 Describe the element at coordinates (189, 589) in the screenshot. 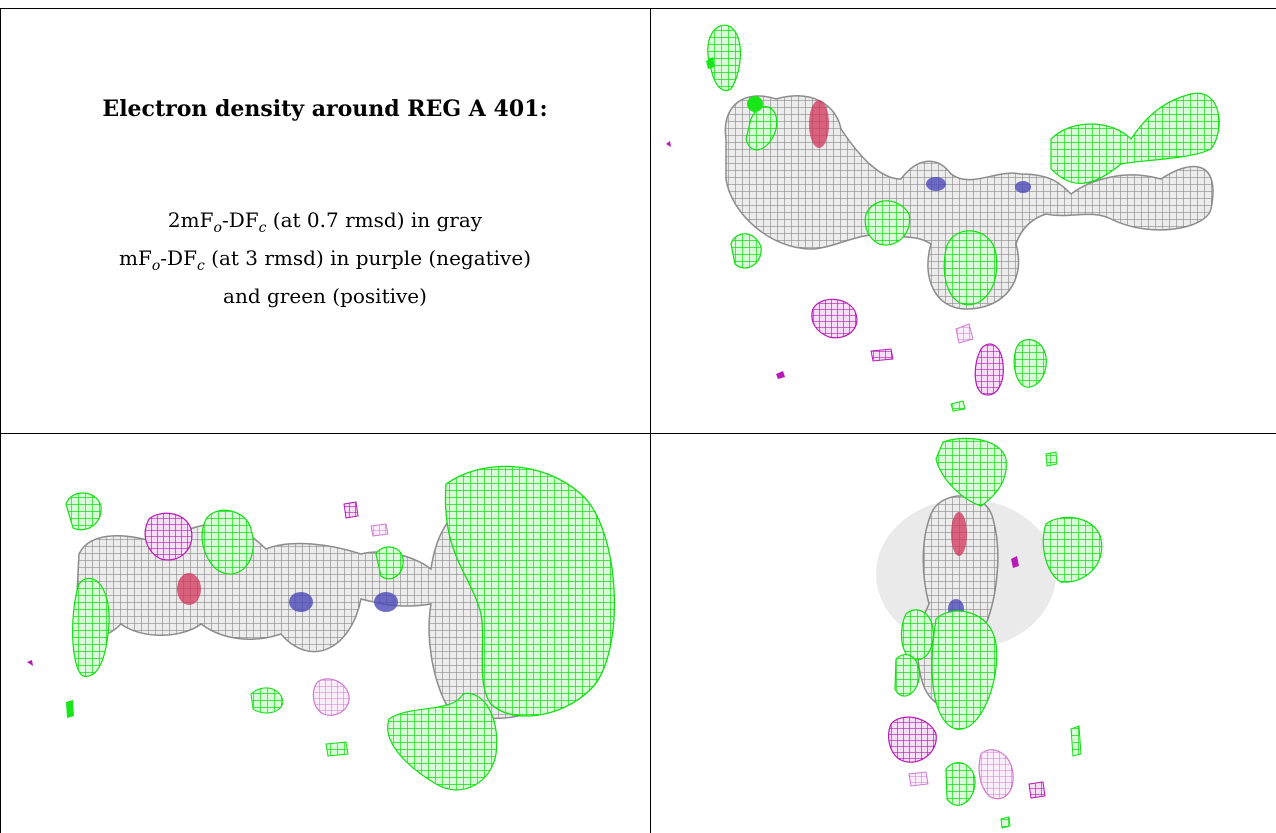

I see `atom-oxygen` at that location.